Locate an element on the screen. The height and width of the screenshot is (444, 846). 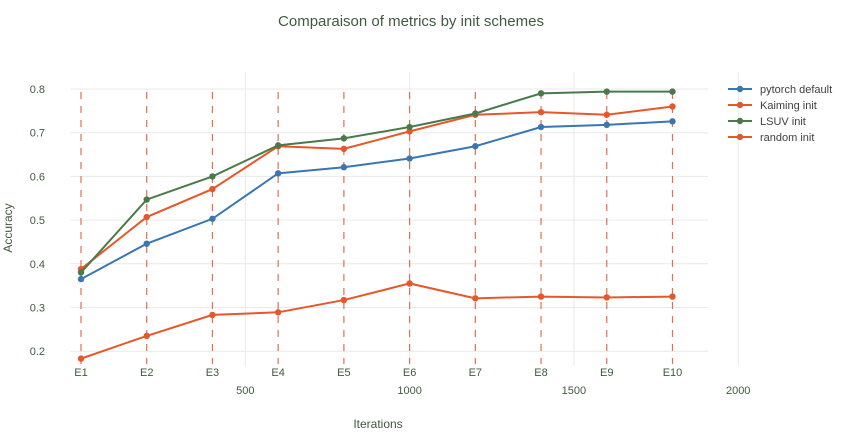
x-tick-labels: 500 1000 1500 2000 is located at coordinates (493, 391).